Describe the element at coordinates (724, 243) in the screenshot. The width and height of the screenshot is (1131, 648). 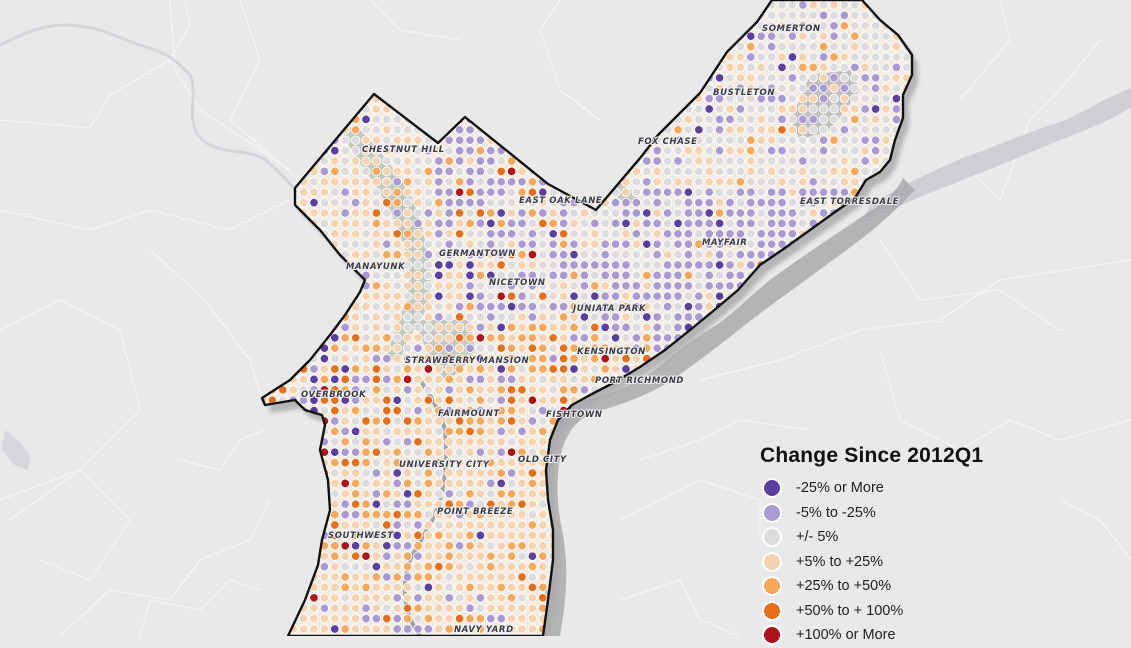
I see `neighborhood-label: MAYFAIR` at that location.